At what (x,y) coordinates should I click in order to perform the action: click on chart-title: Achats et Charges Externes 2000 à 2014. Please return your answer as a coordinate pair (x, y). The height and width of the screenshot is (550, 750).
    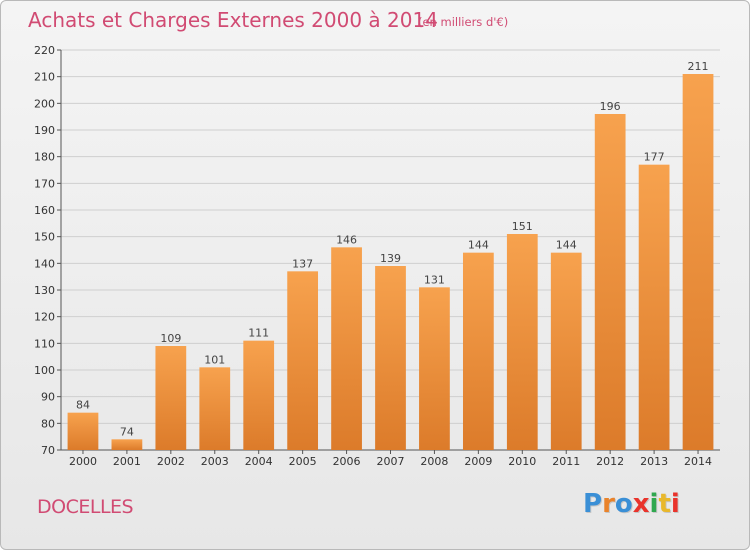
    Looking at the image, I should click on (233, 20).